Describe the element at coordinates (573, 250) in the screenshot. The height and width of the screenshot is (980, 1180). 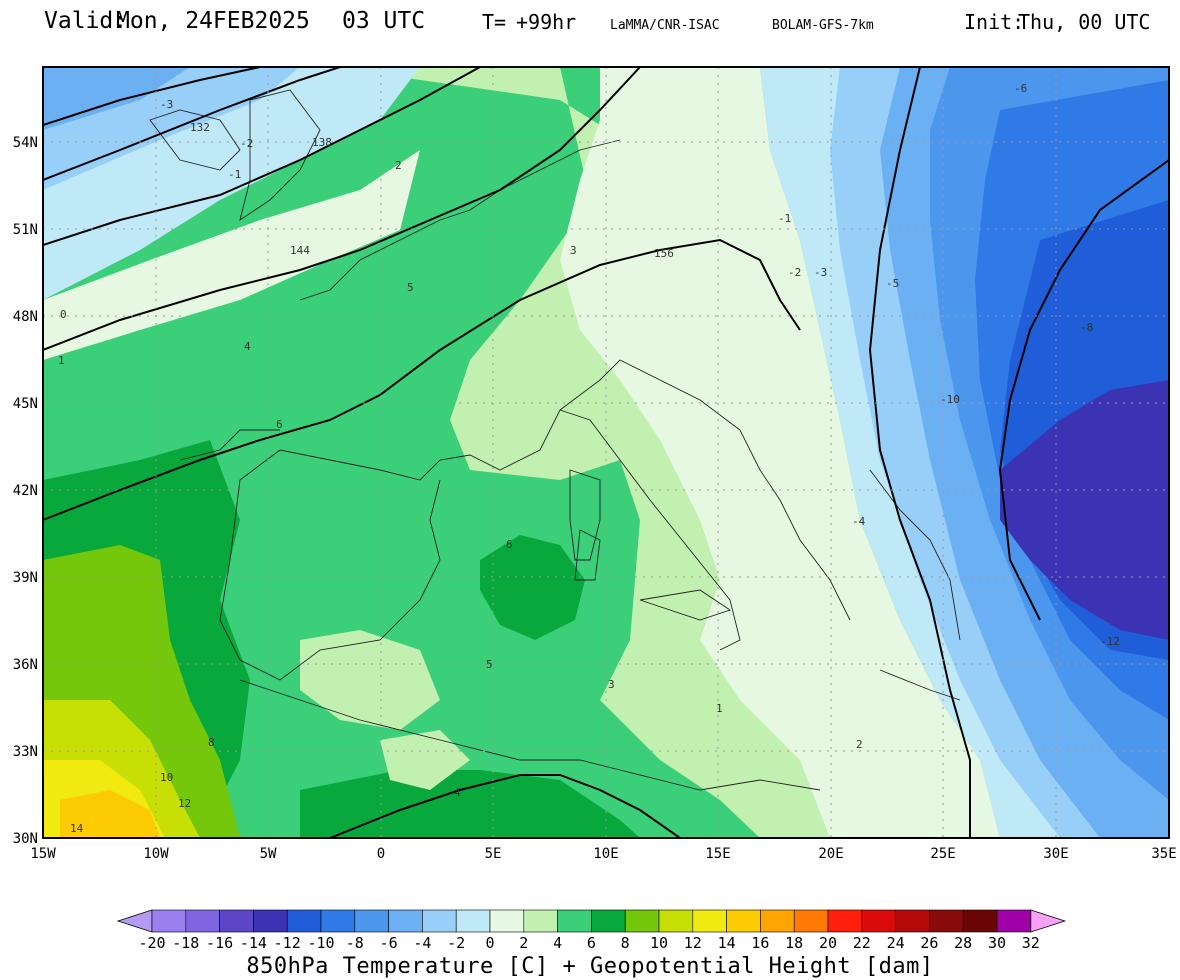
I see `label-3: 3` at that location.